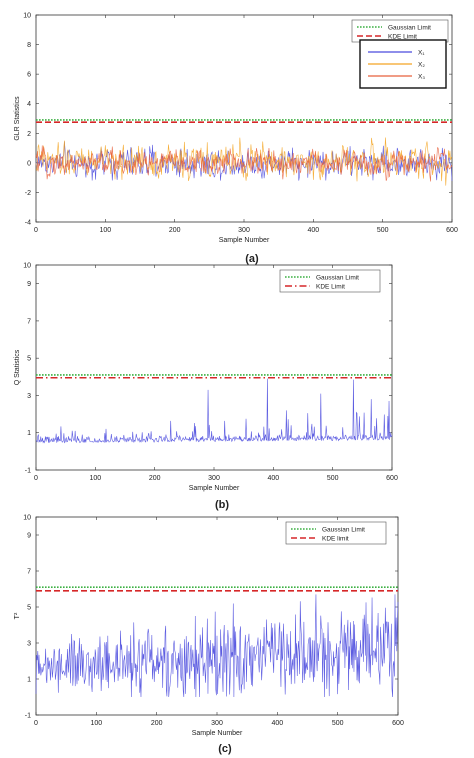 The height and width of the screenshot is (758, 474). What do you see at coordinates (403, 64) in the screenshot?
I see `legend-series: X₁ X₂ X₃` at bounding box center [403, 64].